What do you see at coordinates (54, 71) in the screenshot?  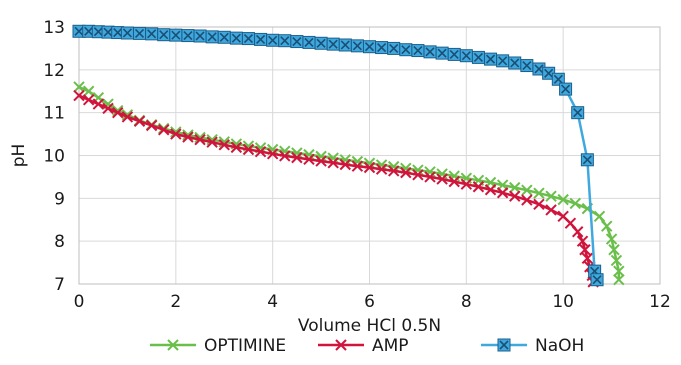 I see `y-tick-label: 12` at bounding box center [54, 71].